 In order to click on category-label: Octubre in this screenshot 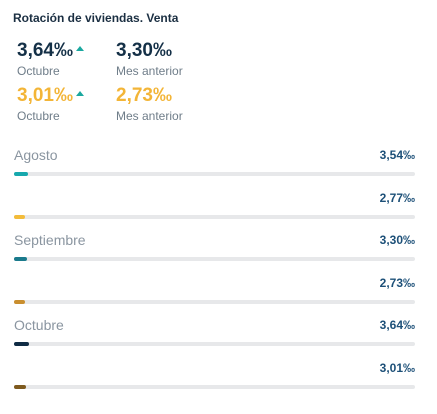, I will do `click(39, 325)`.